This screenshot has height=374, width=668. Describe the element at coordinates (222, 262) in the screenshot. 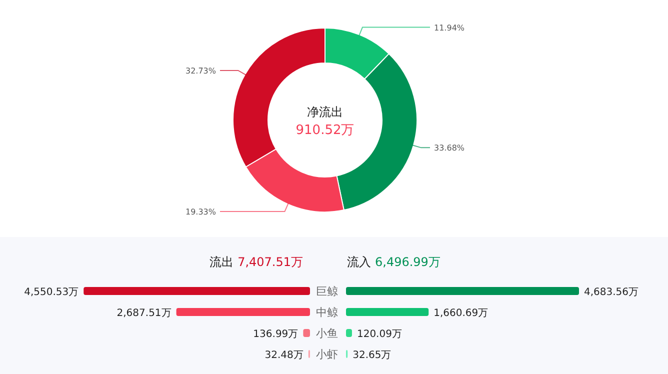

I see `series-label: 流出` at that location.